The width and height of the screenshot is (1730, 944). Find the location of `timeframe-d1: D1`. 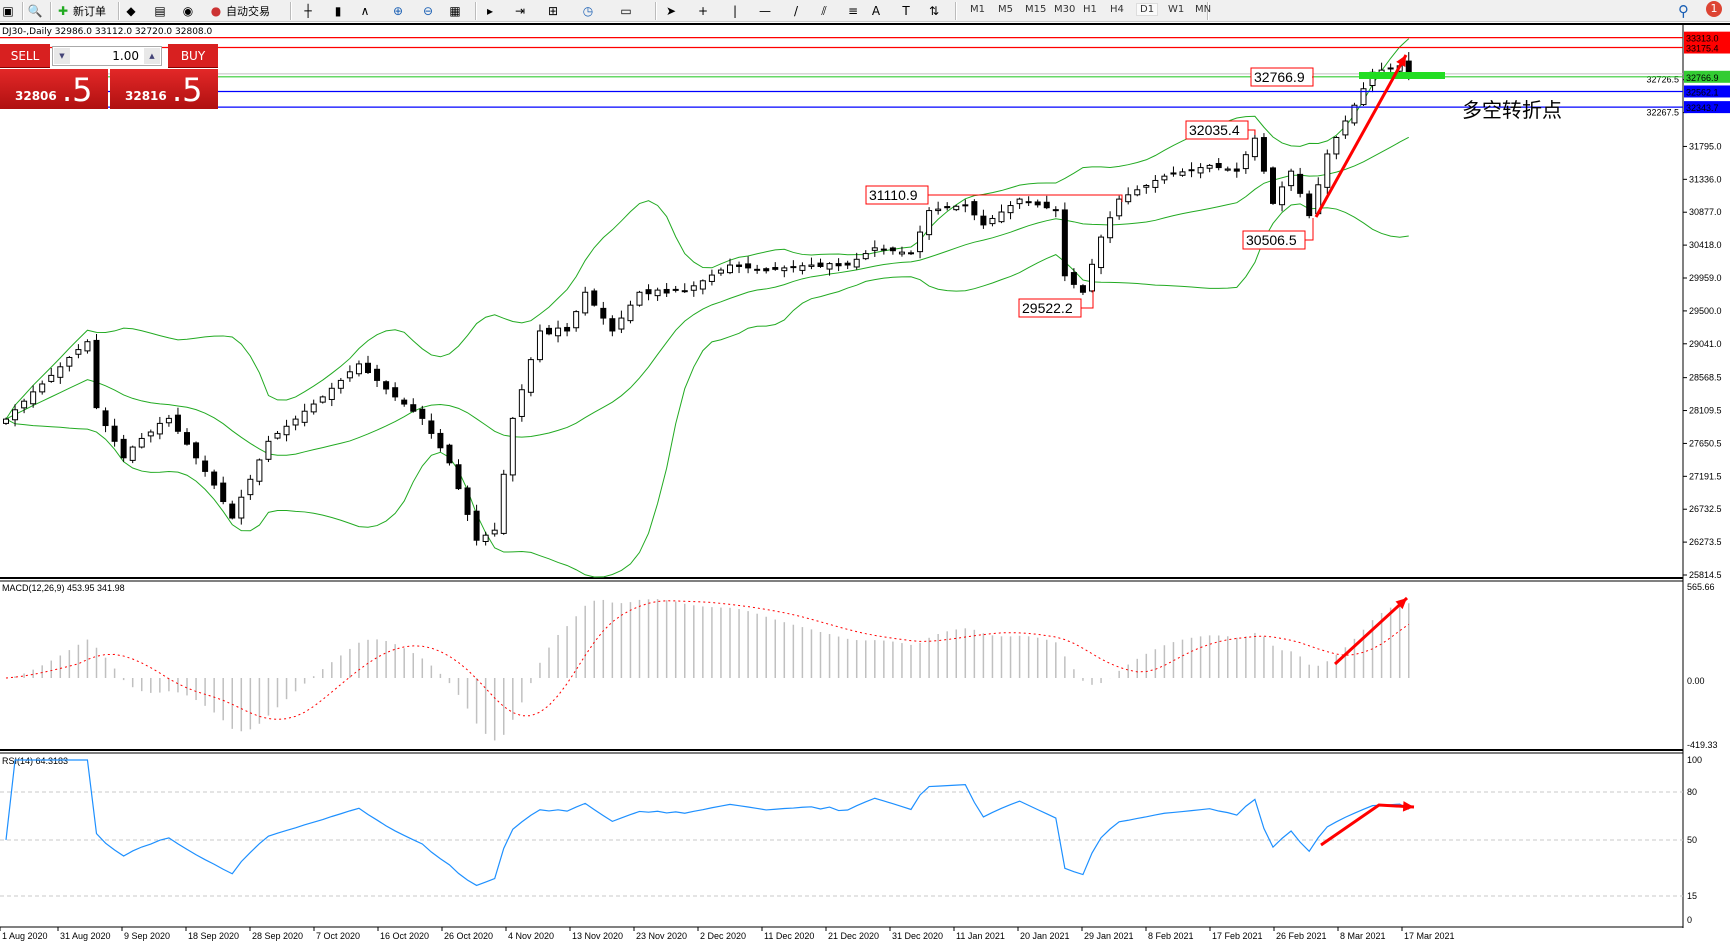

timeframe-d1: D1 is located at coordinates (1147, 9).